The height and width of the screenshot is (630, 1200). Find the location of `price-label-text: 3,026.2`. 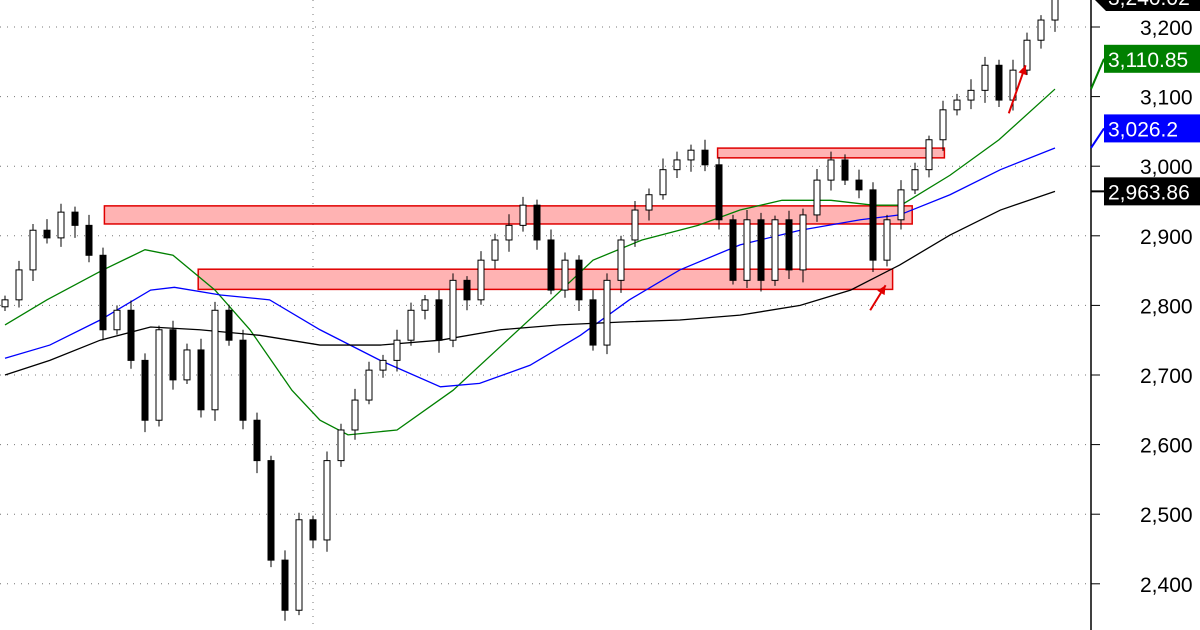

price-label-text: 3,026.2 is located at coordinates (1143, 129).